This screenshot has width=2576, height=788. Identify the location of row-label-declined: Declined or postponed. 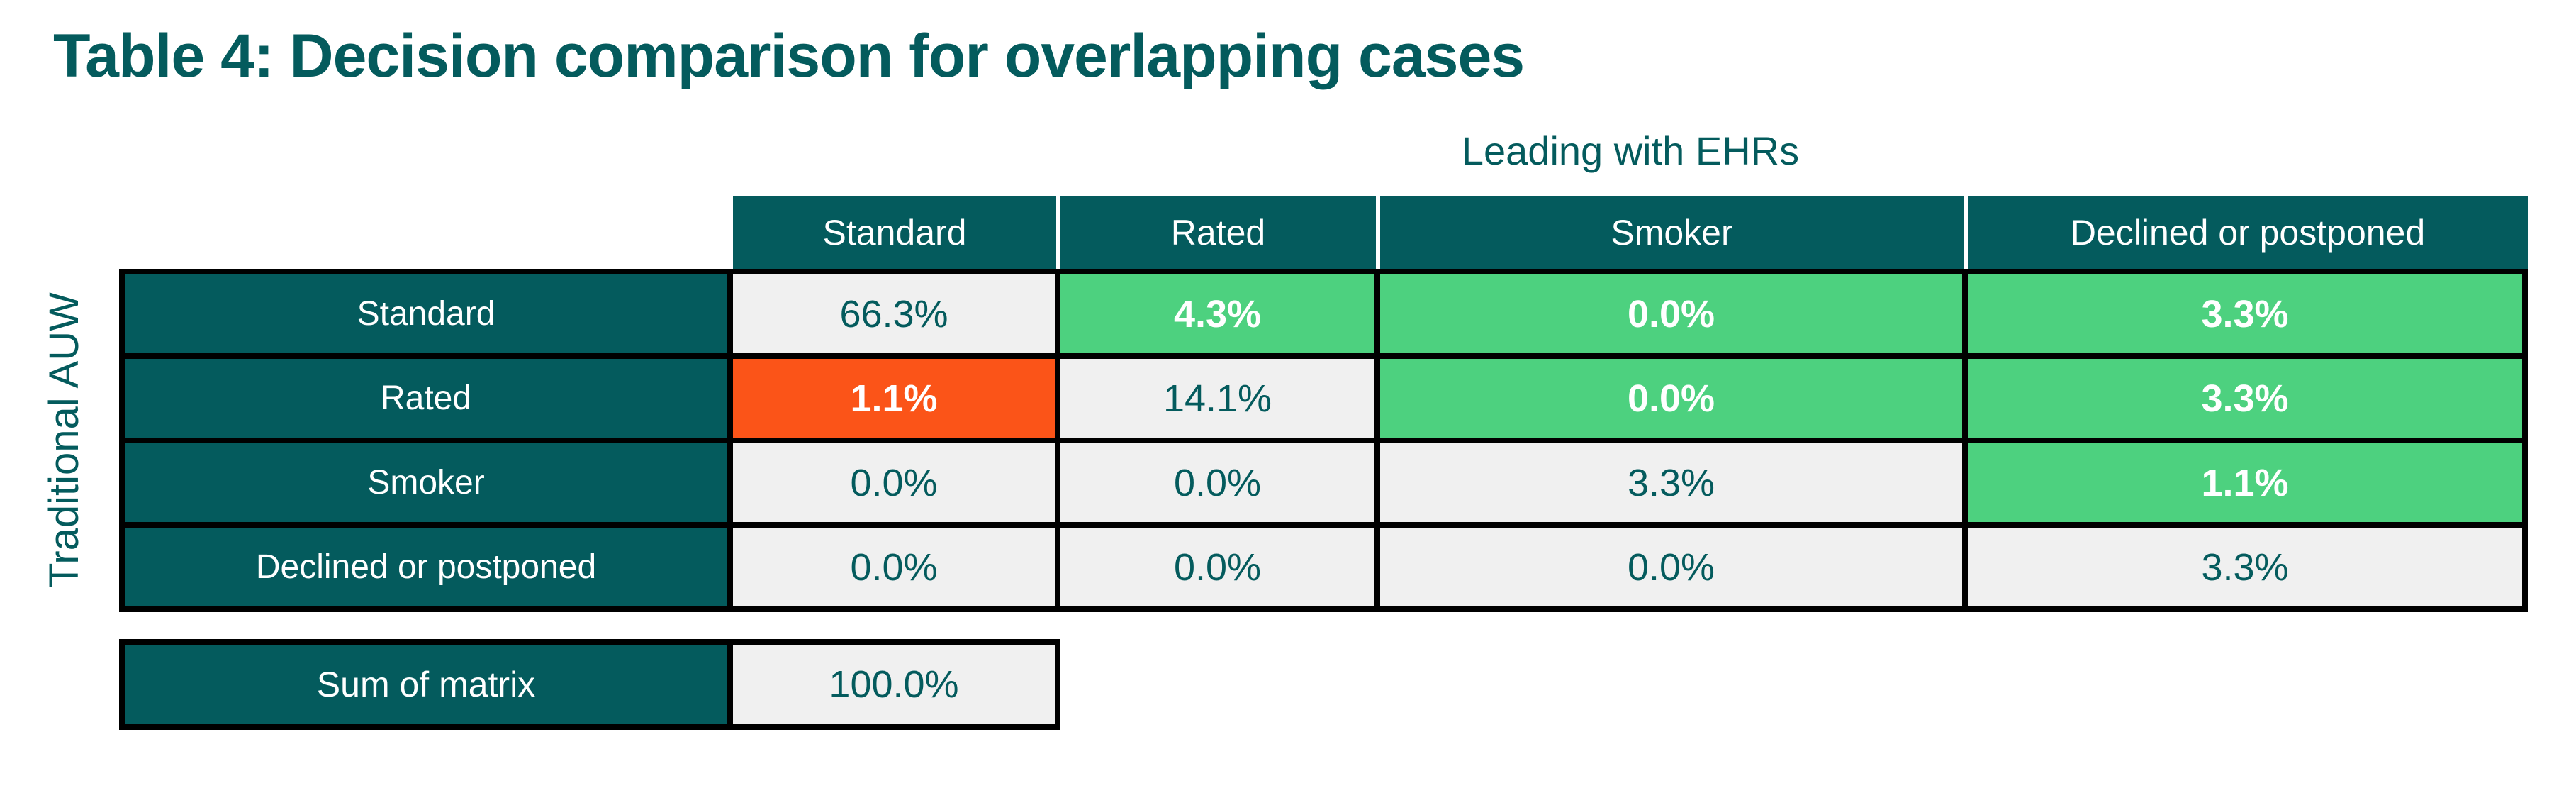
(426, 567).